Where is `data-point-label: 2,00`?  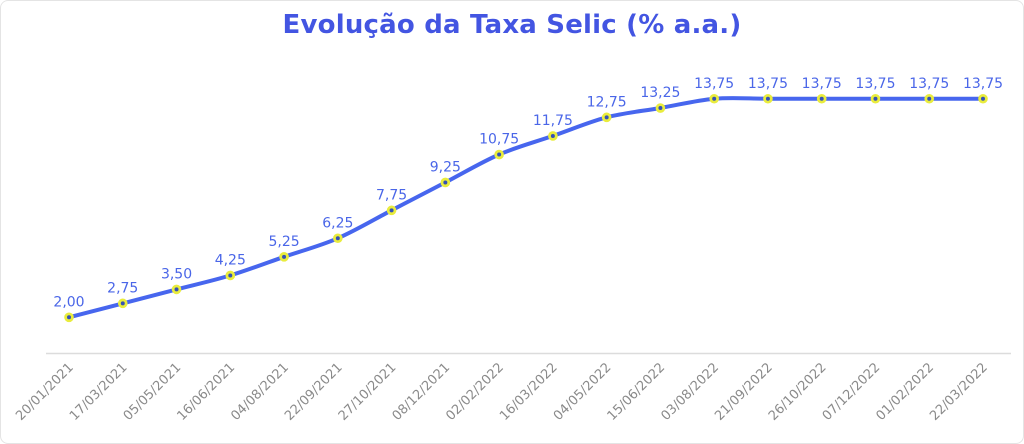
data-point-label: 2,00 is located at coordinates (68, 302).